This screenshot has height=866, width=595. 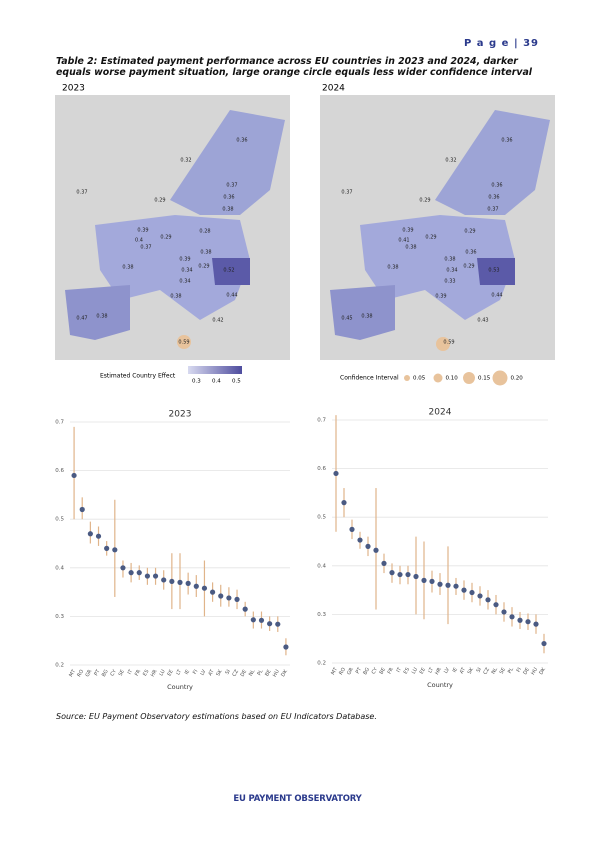 I want to click on x-tick-label: AT, so click(x=463, y=670).